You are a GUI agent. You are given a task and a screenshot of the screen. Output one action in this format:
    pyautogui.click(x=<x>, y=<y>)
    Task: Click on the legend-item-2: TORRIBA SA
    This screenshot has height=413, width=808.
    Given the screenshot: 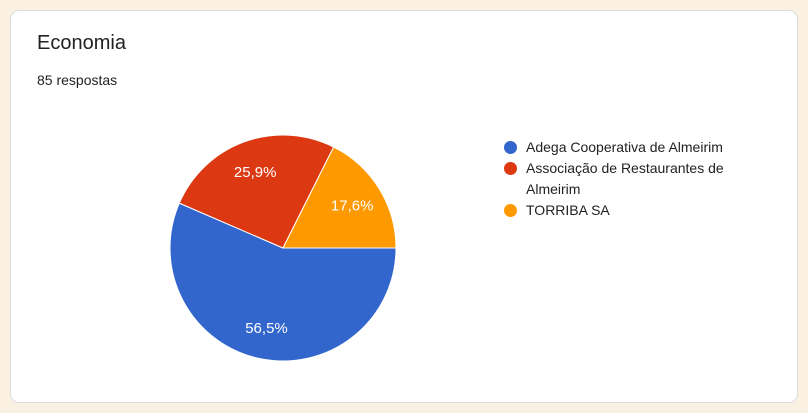 What is the action you would take?
    pyautogui.click(x=624, y=210)
    